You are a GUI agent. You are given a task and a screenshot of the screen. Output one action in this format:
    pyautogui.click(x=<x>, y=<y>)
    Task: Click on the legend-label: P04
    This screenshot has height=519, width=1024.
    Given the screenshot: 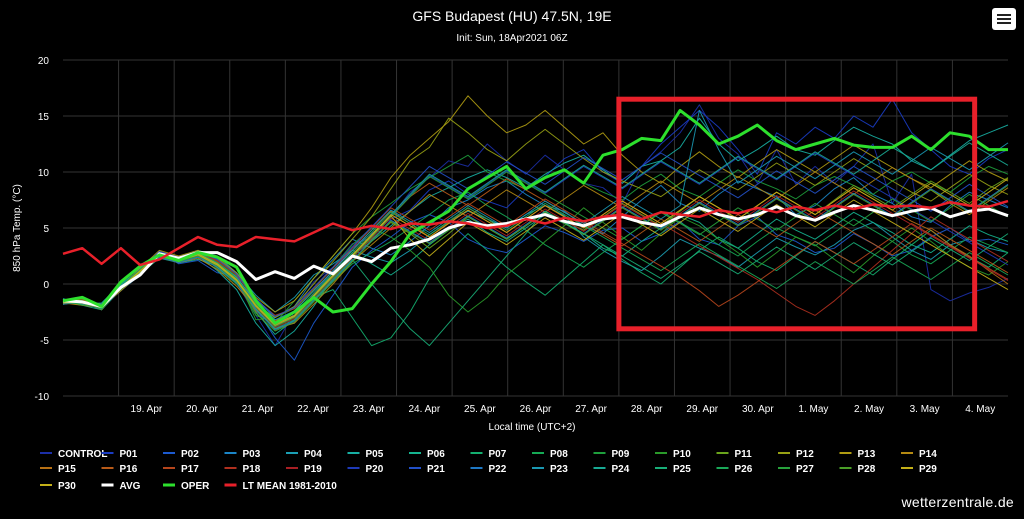 What is the action you would take?
    pyautogui.click(x=313, y=454)
    